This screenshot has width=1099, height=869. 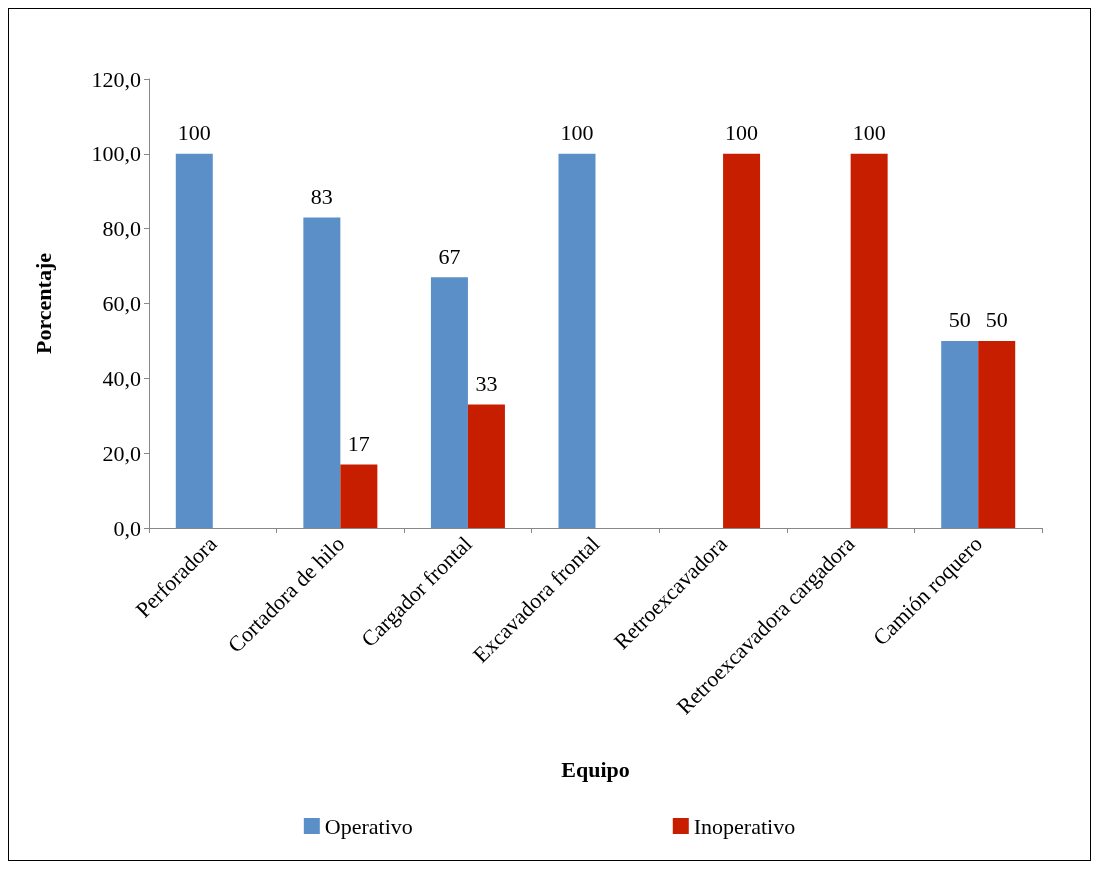 What do you see at coordinates (486, 384) in the screenshot?
I see `data-label: 33` at bounding box center [486, 384].